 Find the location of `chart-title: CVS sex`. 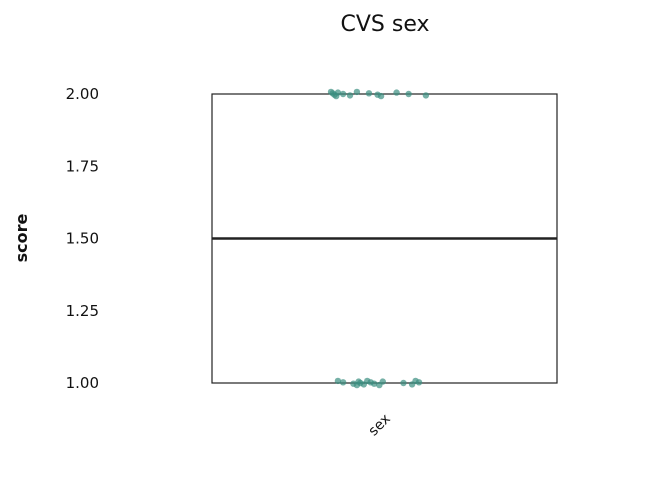

chart-title: CVS sex is located at coordinates (385, 24).